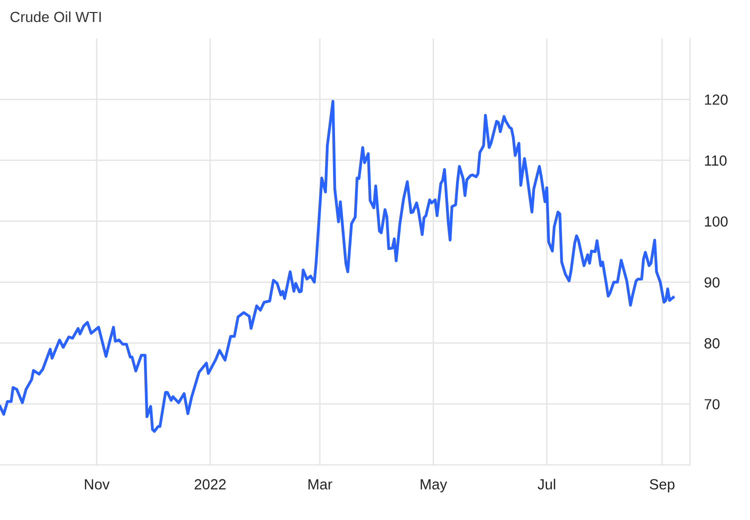 The width and height of the screenshot is (750, 520). I want to click on y-tick-label: 100, so click(716, 221).